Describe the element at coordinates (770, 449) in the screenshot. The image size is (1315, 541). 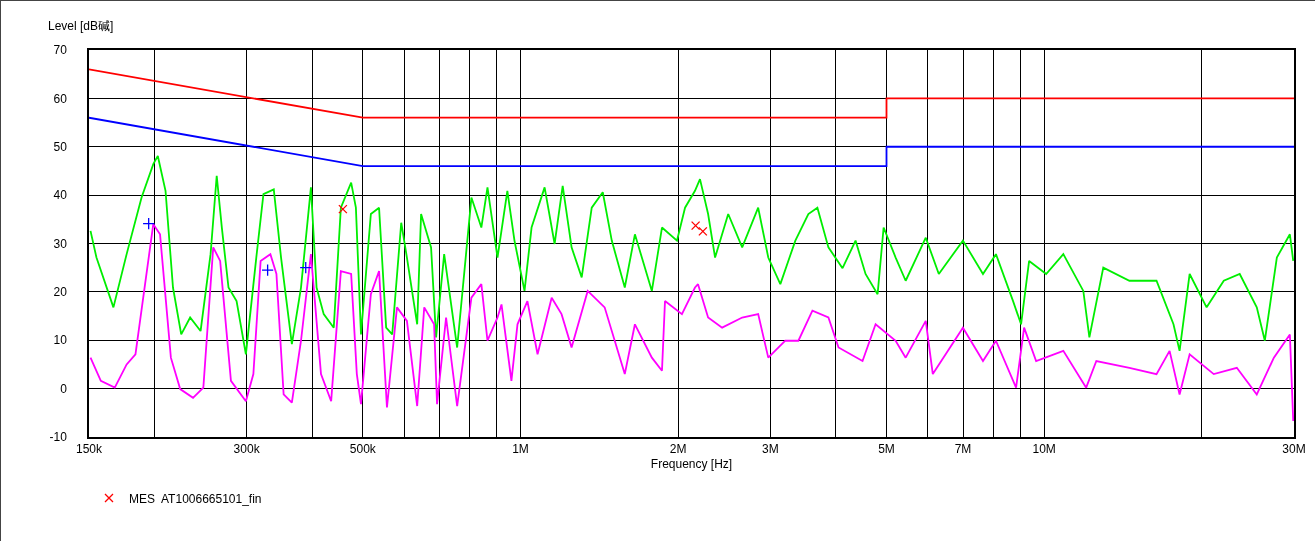
I see `x-tick-label: 3M` at that location.